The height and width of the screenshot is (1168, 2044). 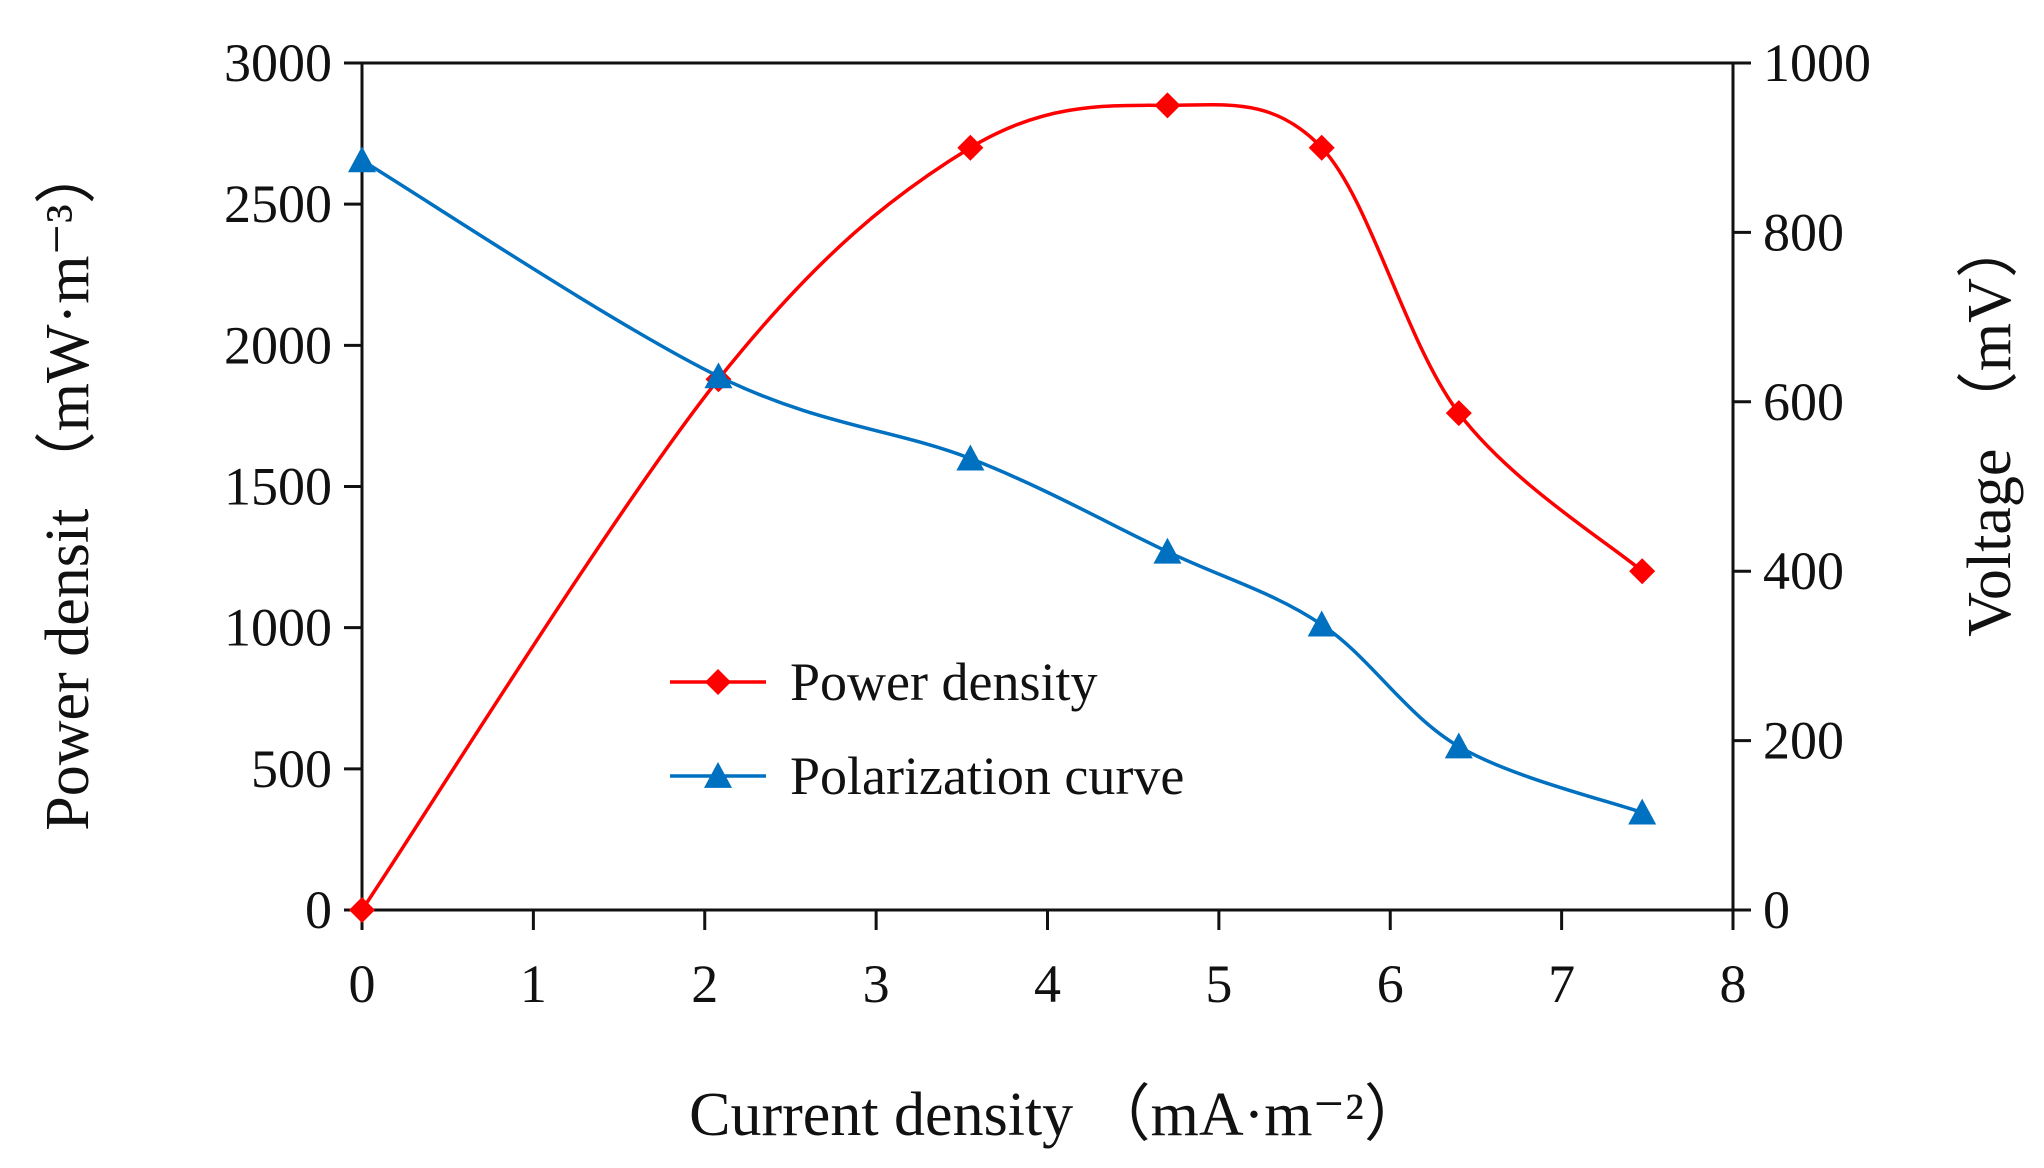 I want to click on y-left-tick-label: 500, so click(x=291, y=769).